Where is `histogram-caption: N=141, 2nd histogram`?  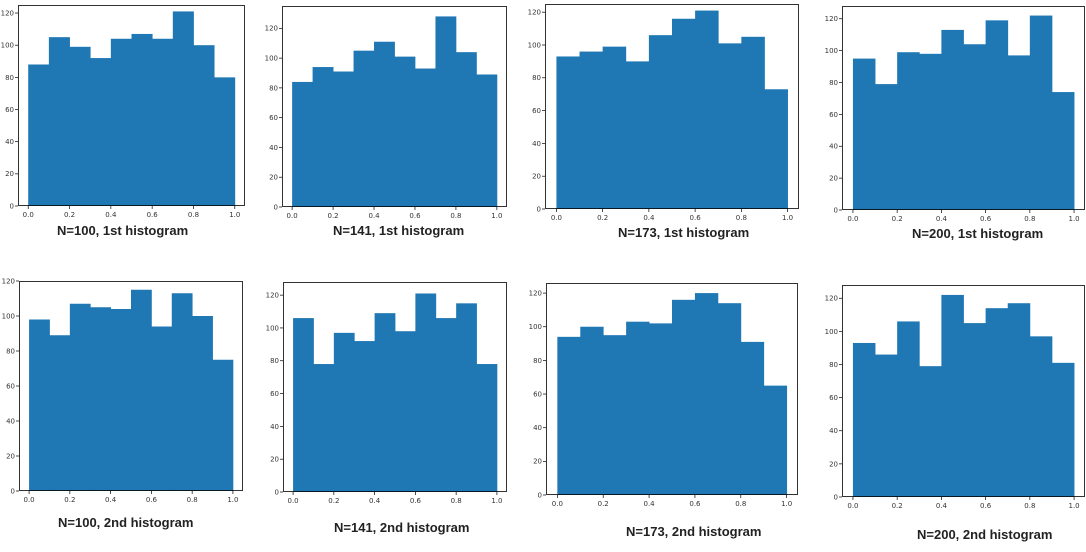
histogram-caption: N=141, 2nd histogram is located at coordinates (402, 527).